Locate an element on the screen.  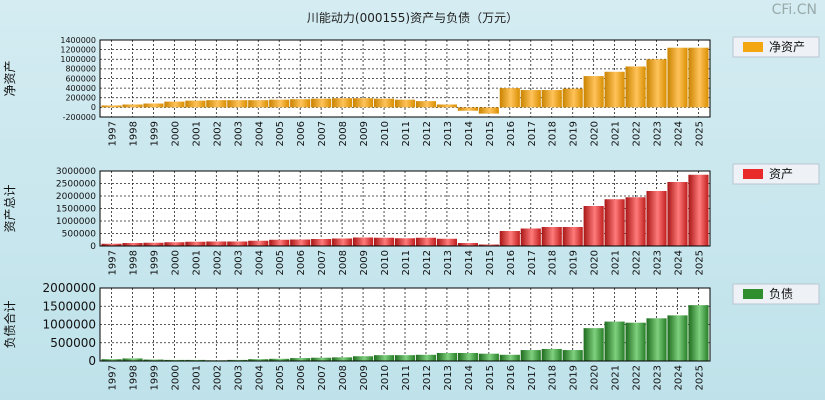
bar-2002 is located at coordinates (216, 104).